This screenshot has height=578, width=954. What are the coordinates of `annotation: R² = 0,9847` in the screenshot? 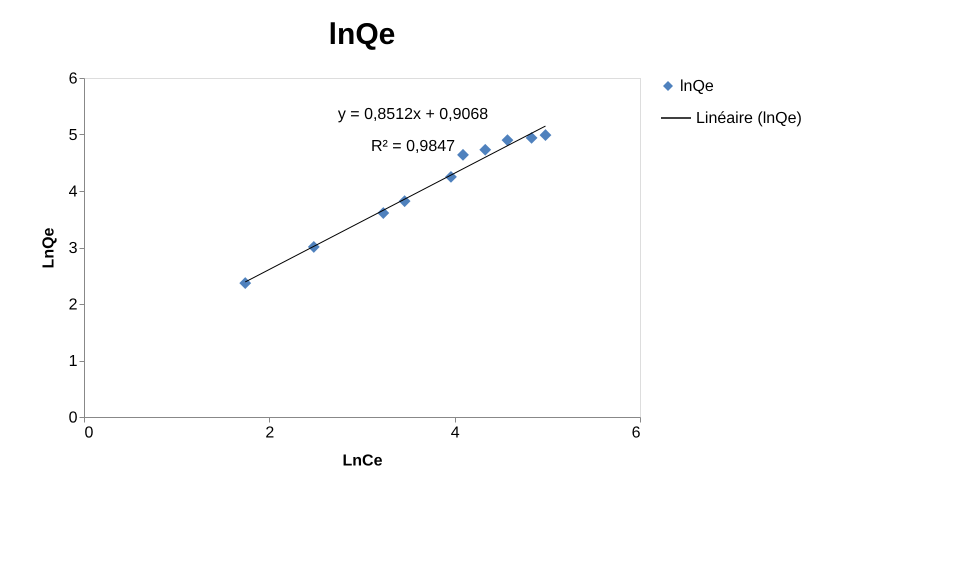 It's located at (413, 146).